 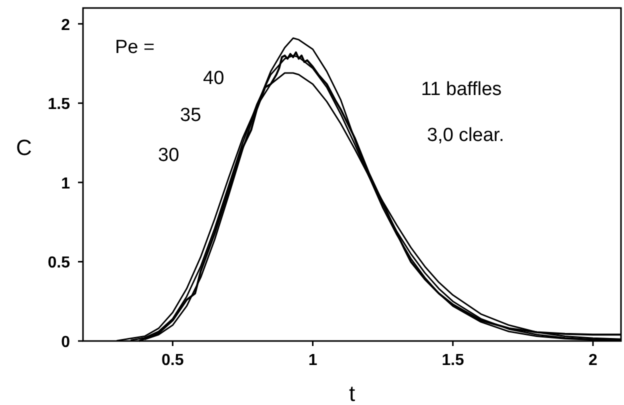 What do you see at coordinates (465, 135) in the screenshot?
I see `annotation: 3,0 clear.` at bounding box center [465, 135].